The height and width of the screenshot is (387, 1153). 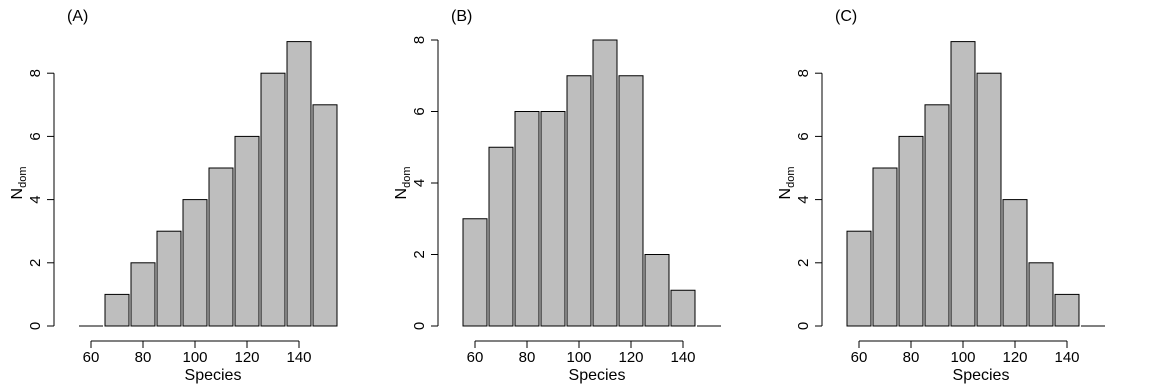 I want to click on panel-label: (B), so click(x=461, y=16).